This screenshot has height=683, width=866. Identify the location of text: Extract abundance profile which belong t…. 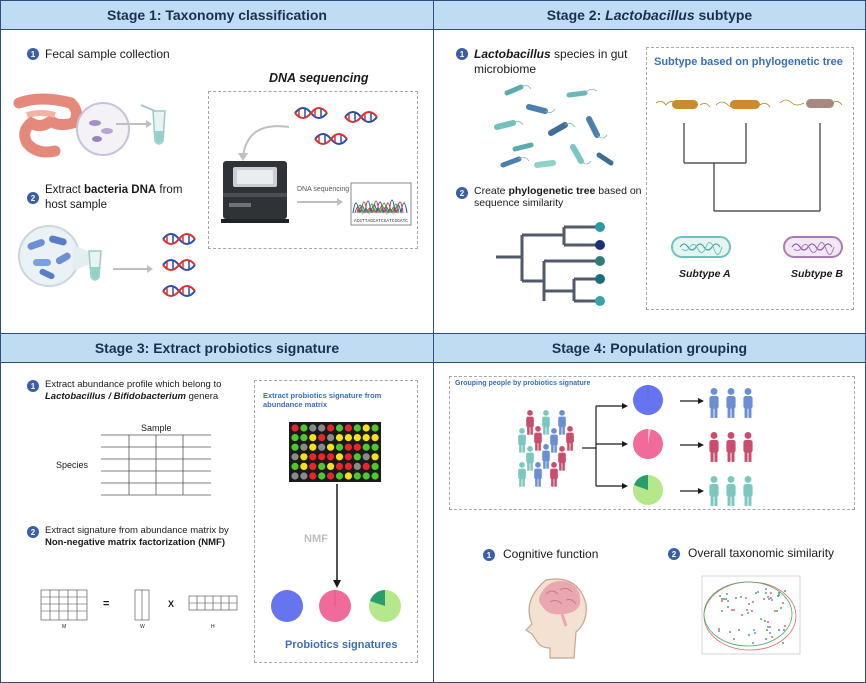
(133, 384).